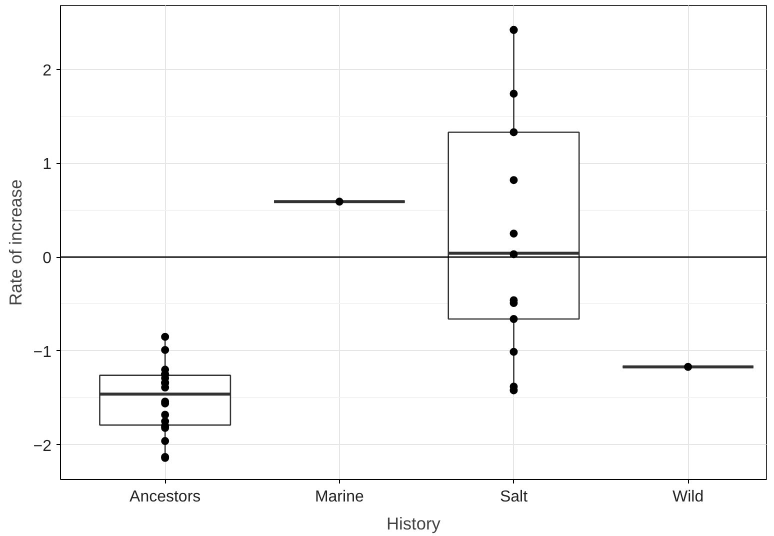 Image resolution: width=774 pixels, height=536 pixels. What do you see at coordinates (47, 165) in the screenshot?
I see `y-tick-label: 1` at bounding box center [47, 165].